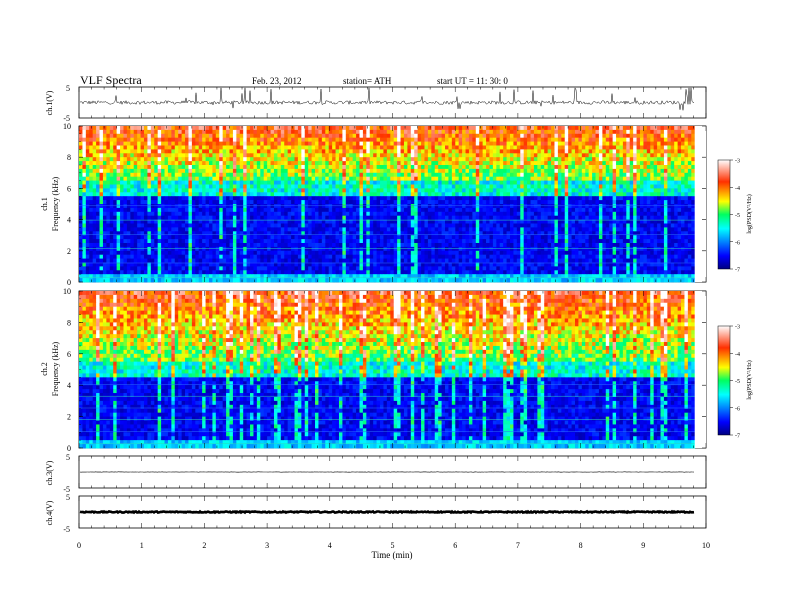  What do you see at coordinates (66, 118) in the screenshot?
I see `ch1-ytick-bottom: -5` at bounding box center [66, 118].